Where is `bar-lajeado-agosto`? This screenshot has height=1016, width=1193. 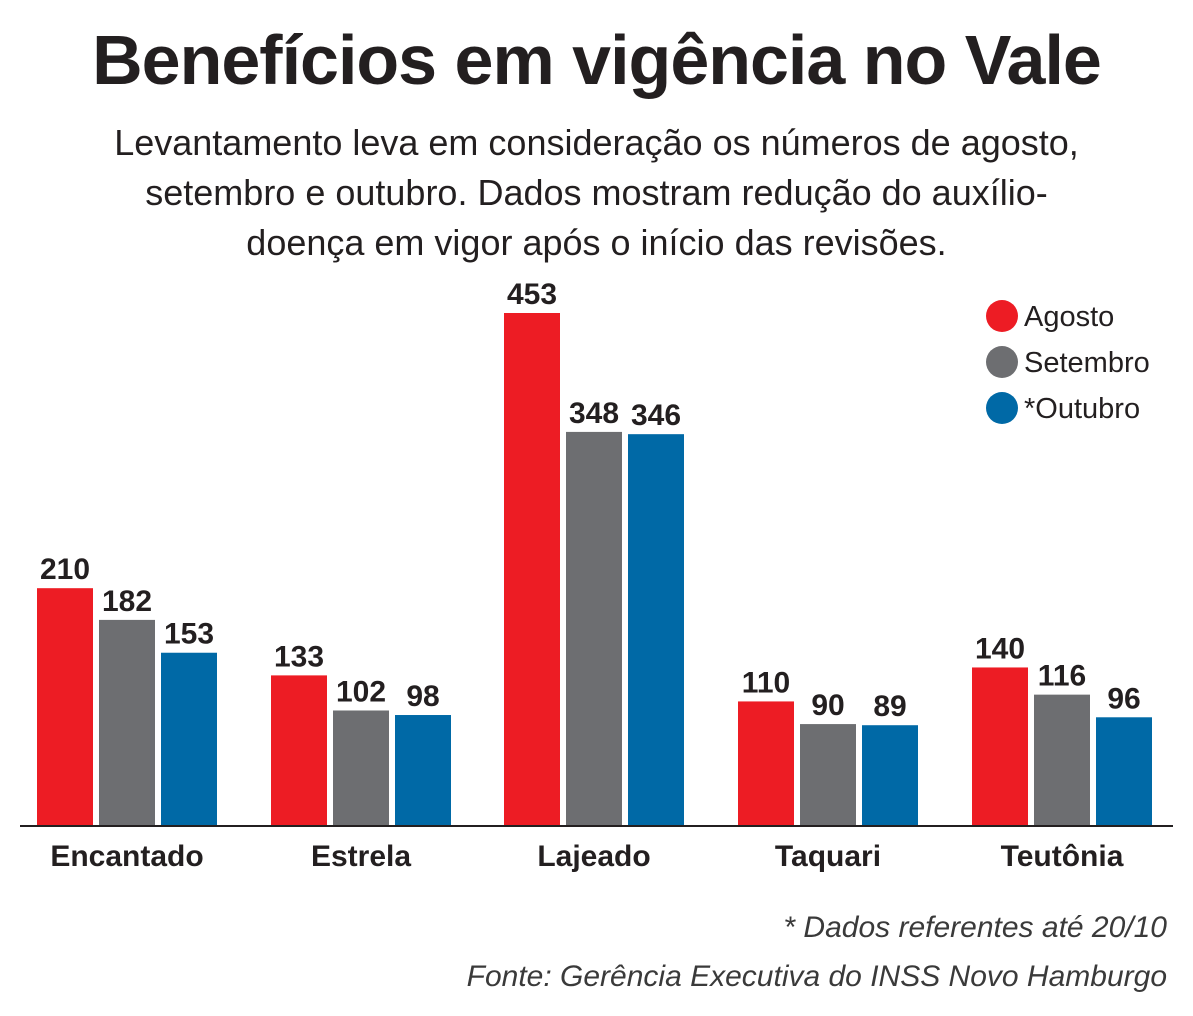 bar-lajeado-agosto is located at coordinates (532, 569).